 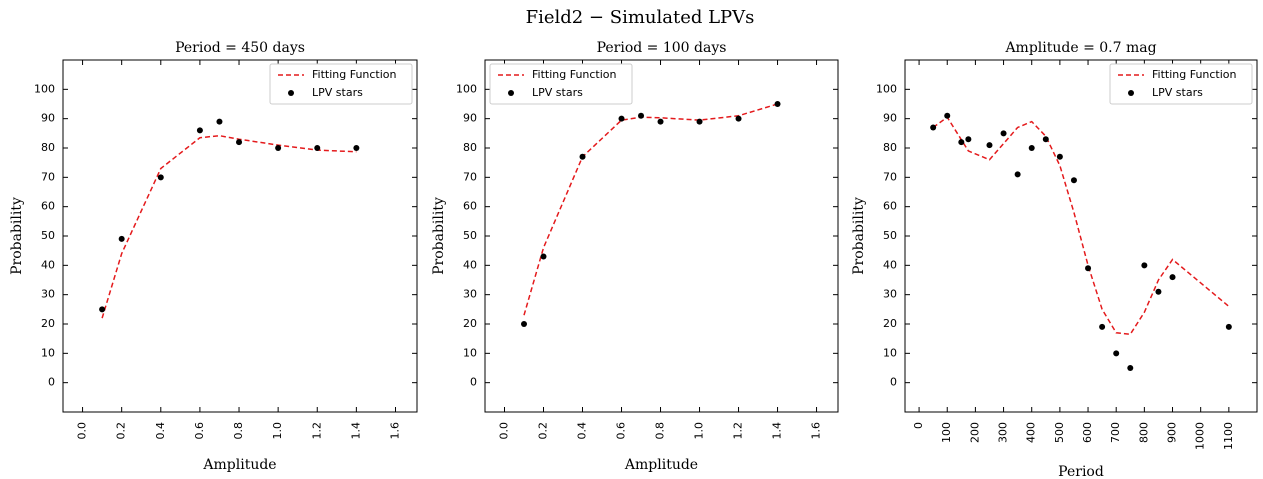 What do you see at coordinates (1115, 432) in the screenshot?
I see `x-tick-label: 700` at bounding box center [1115, 432].